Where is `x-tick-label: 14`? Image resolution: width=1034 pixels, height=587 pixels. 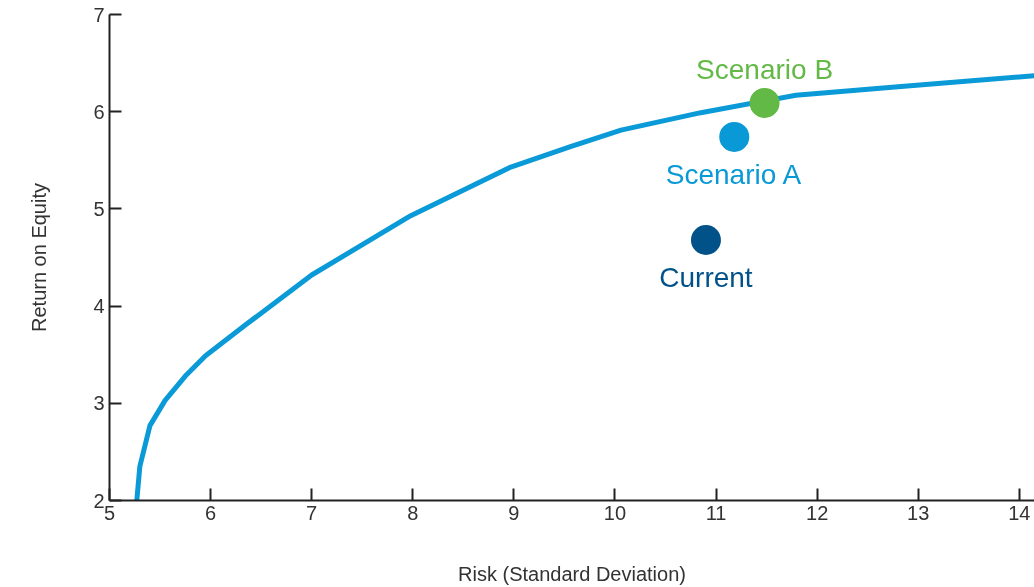 x-tick-label: 14 is located at coordinates (1019, 512).